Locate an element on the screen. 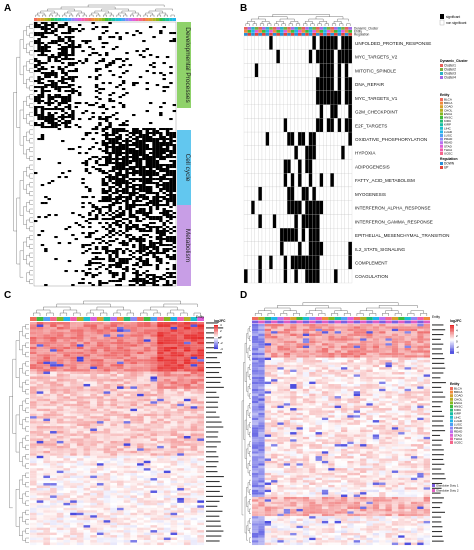 The width and height of the screenshot is (474, 550). row-label-b: MYOGENESIS is located at coordinates (370, 194).